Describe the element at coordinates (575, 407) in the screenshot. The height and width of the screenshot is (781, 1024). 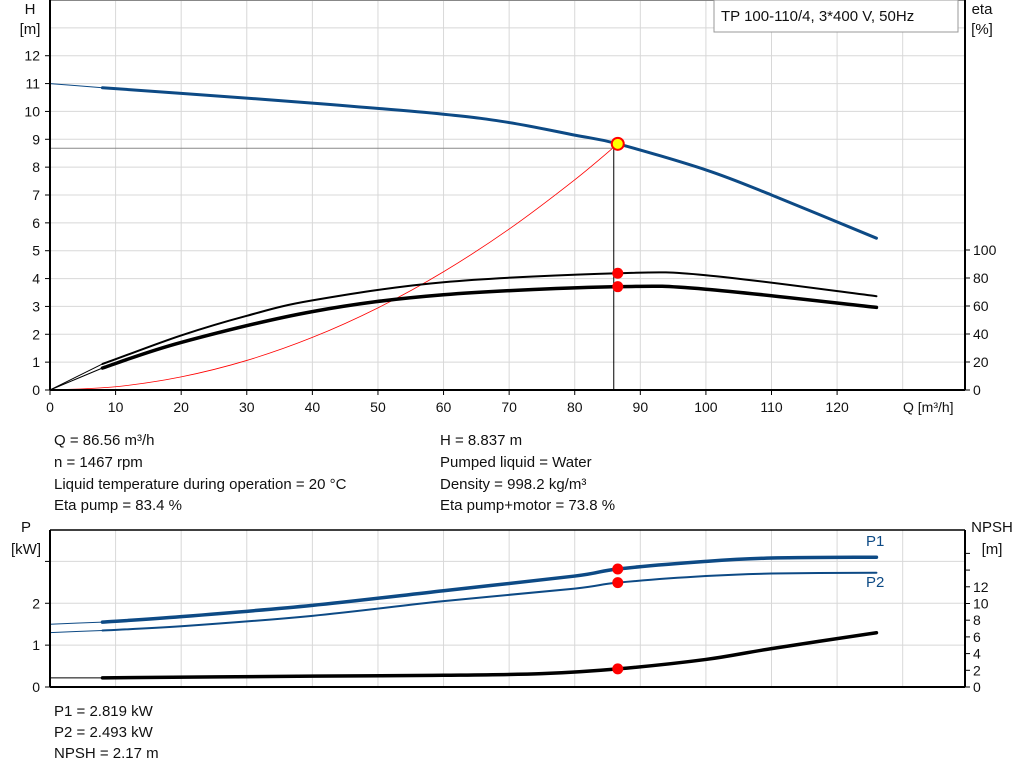
I see `x-tick-label: 80` at that location.